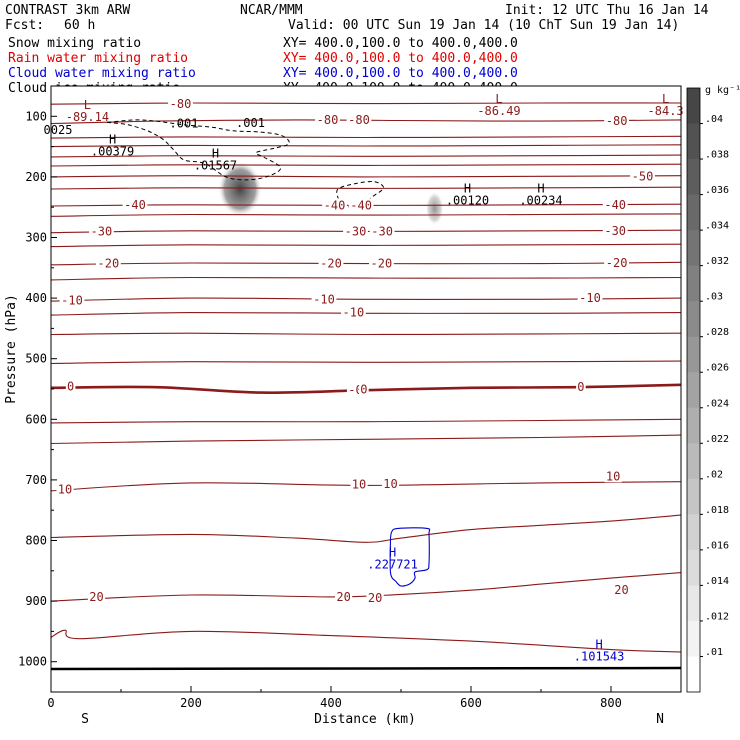 The width and height of the screenshot is (740, 740). I want to click on snow-contours, so click(245, 163).